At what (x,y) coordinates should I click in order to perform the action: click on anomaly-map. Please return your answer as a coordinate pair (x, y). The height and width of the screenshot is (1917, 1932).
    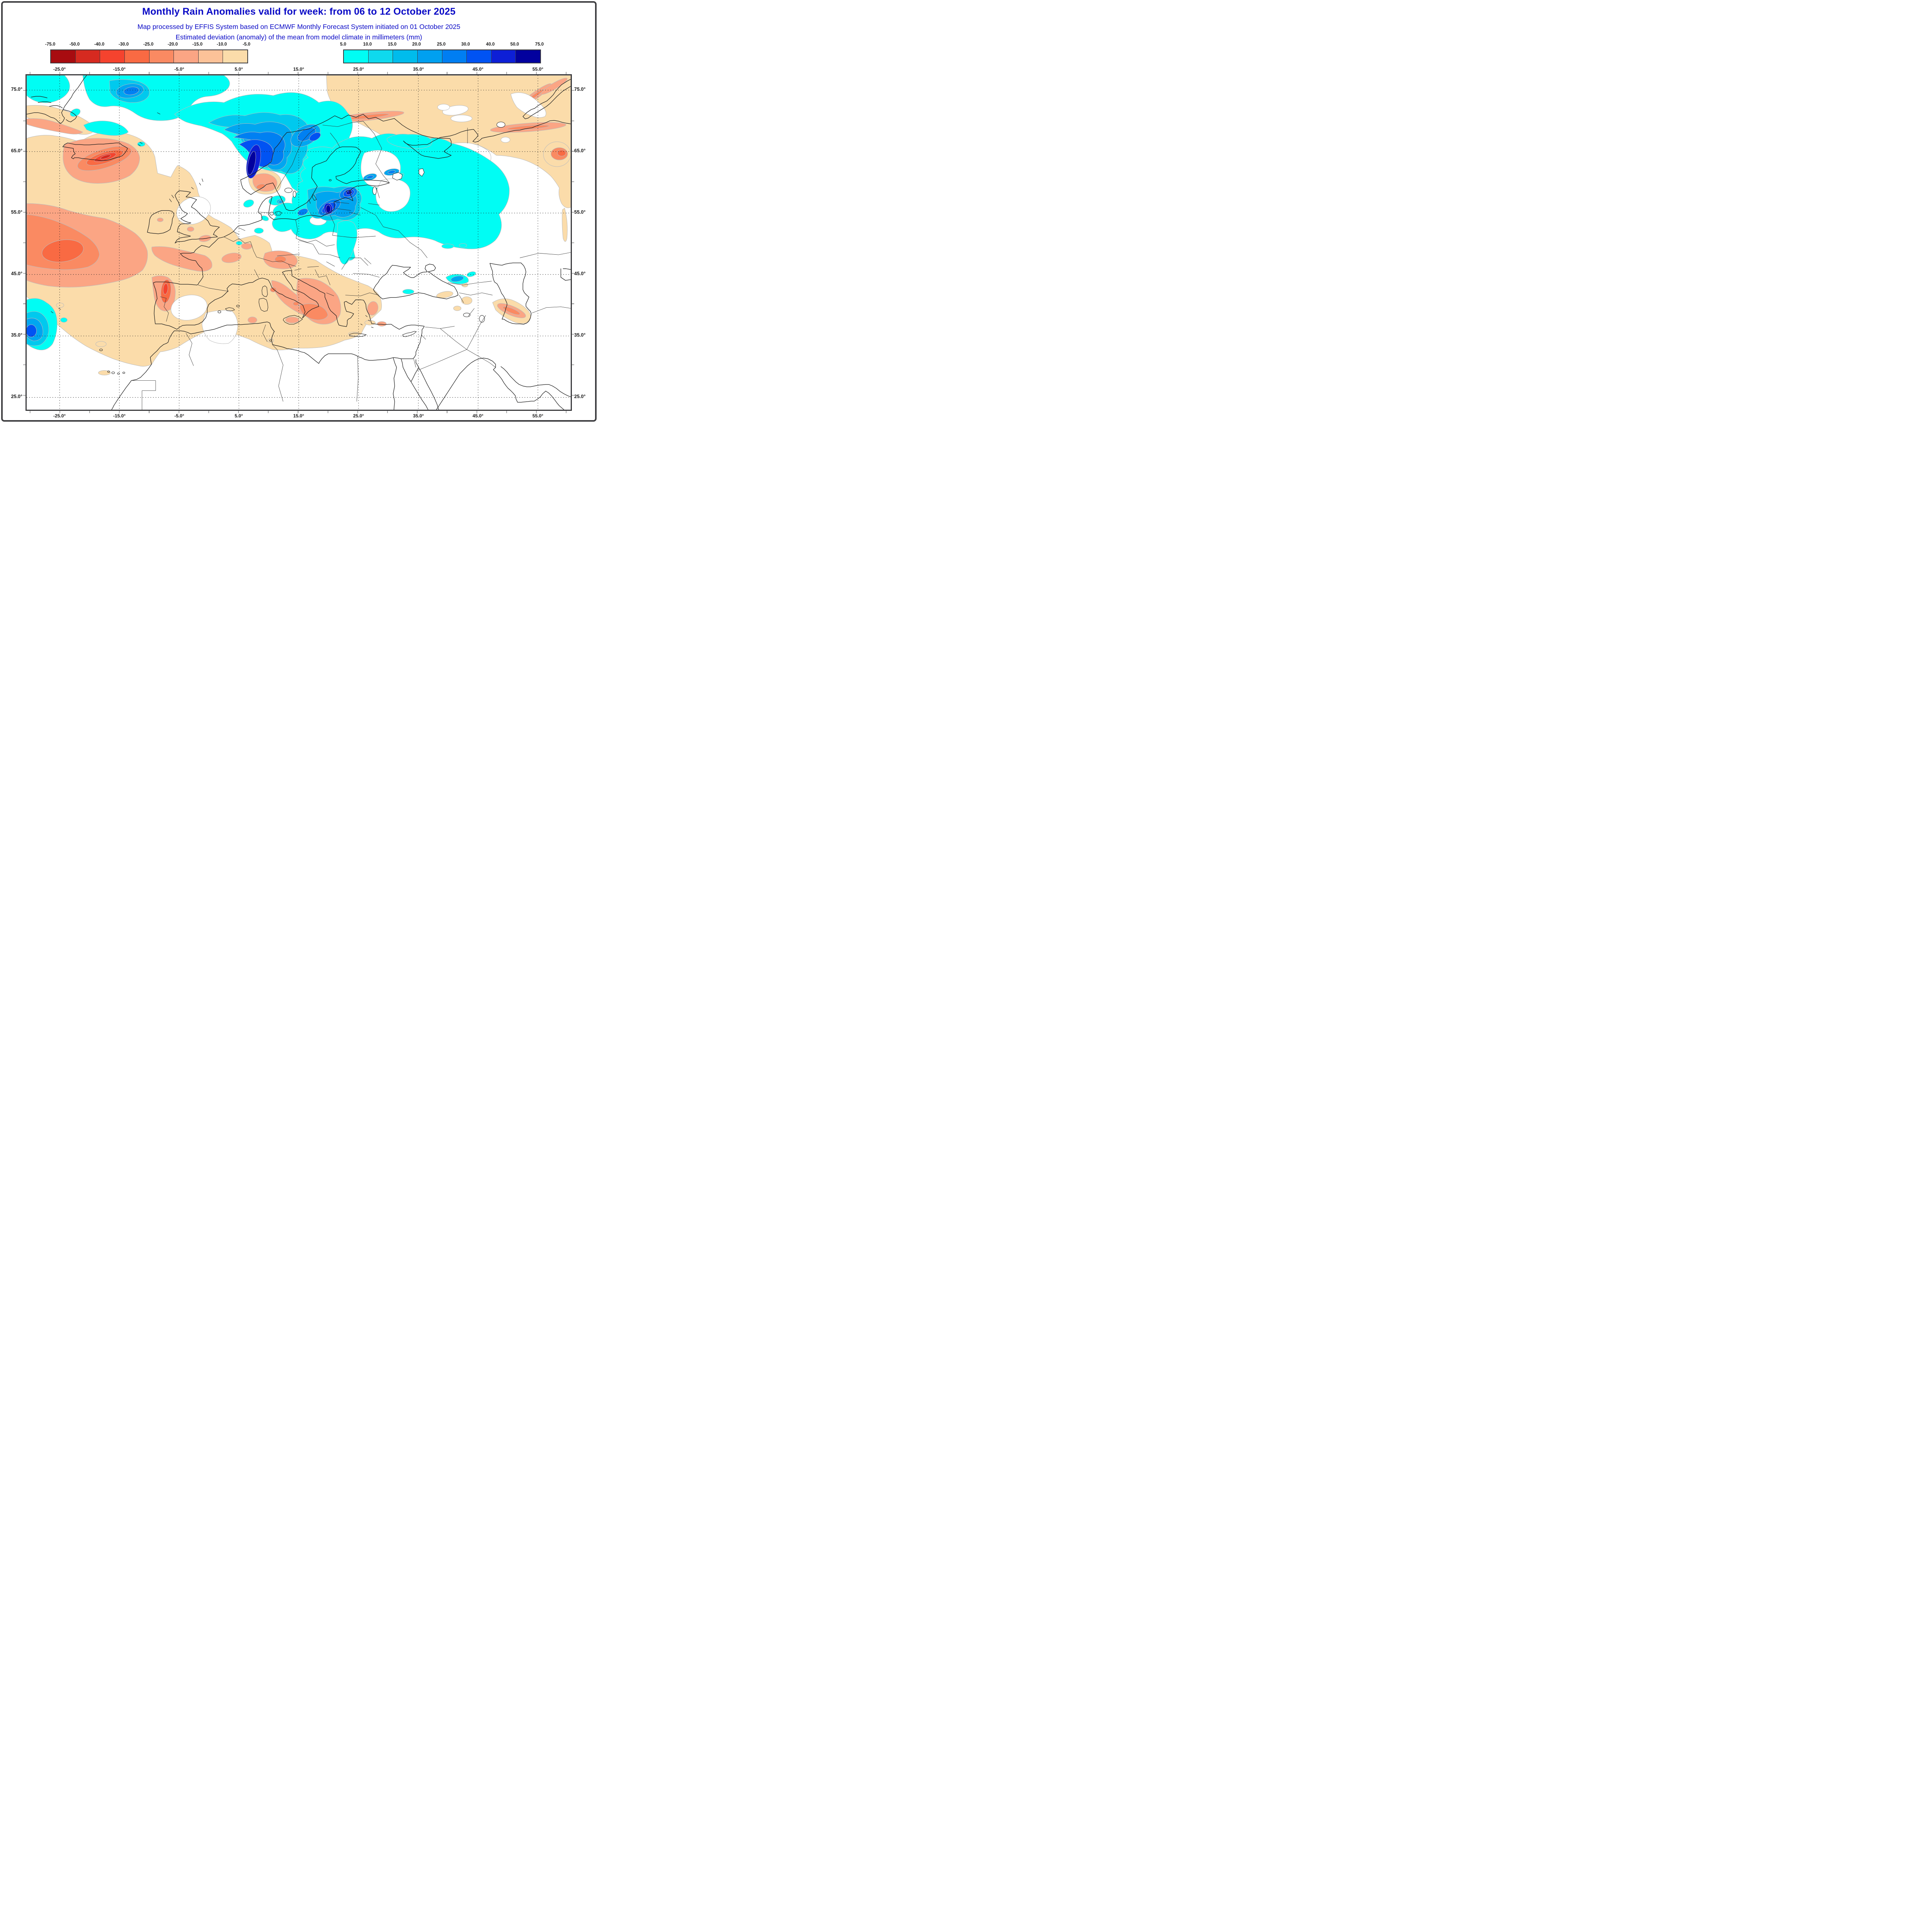
    Looking at the image, I should click on (299, 242).